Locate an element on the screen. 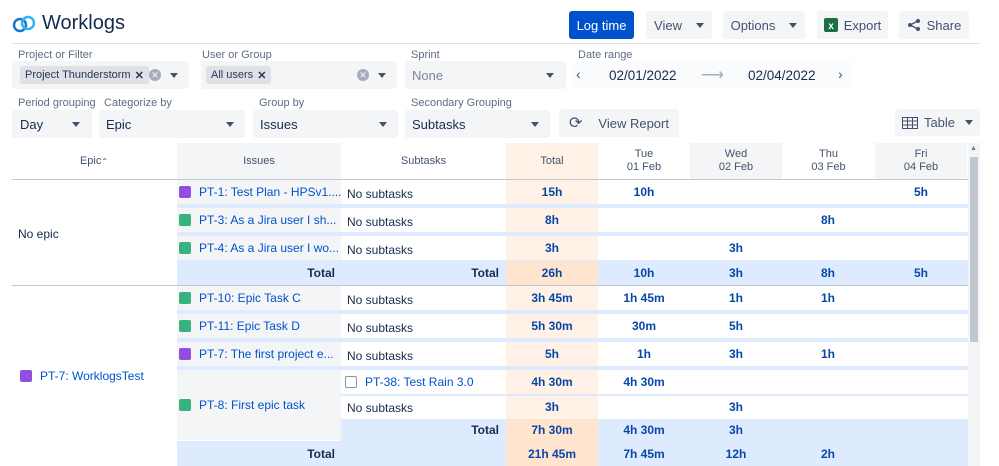  view-report-label: View Report is located at coordinates (633, 123).